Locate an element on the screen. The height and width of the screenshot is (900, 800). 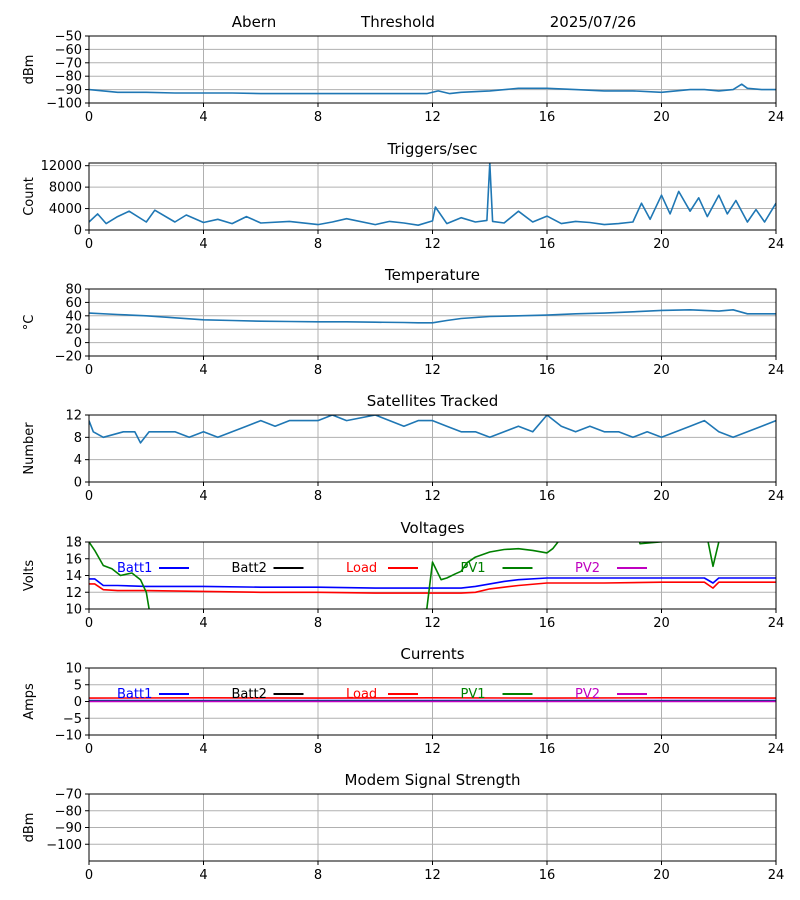
y-axis-label: Volts is located at coordinates (29, 576).